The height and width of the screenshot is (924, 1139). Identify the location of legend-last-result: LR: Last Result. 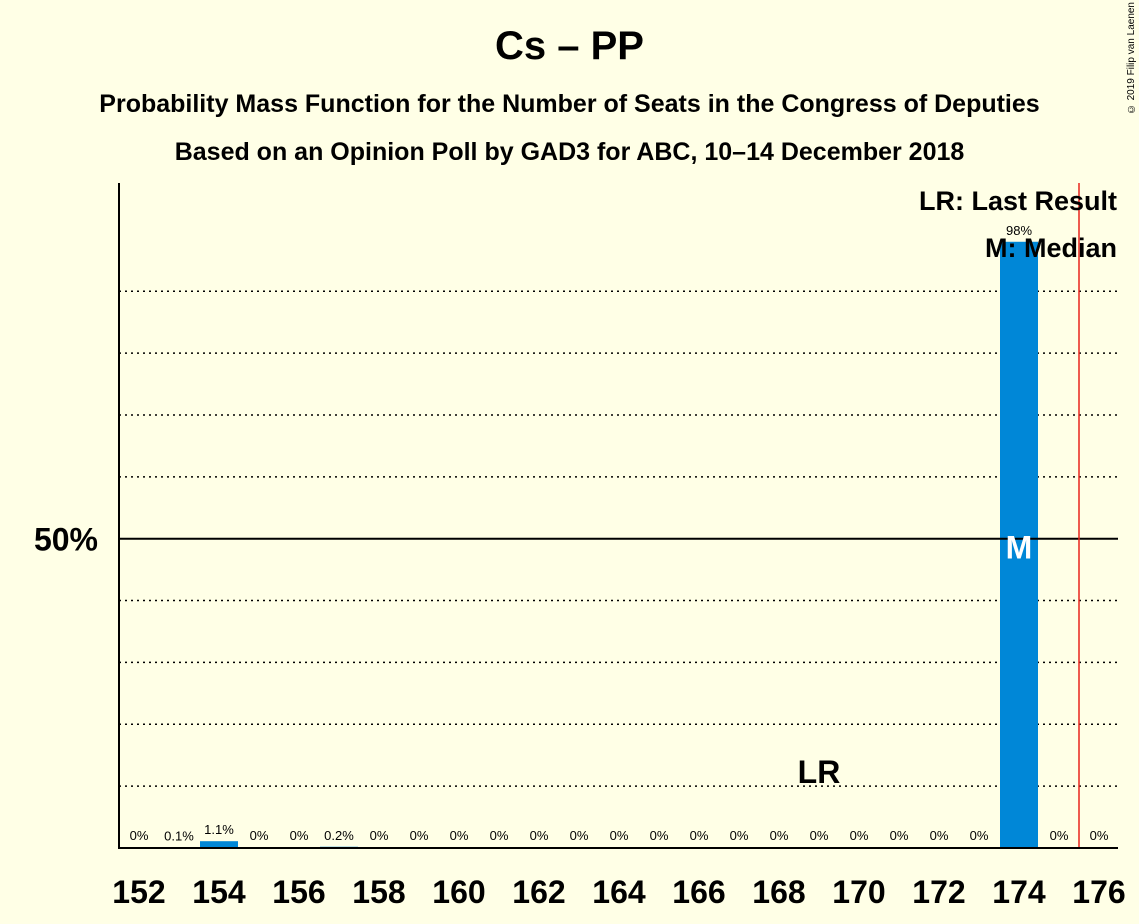
(1018, 201).